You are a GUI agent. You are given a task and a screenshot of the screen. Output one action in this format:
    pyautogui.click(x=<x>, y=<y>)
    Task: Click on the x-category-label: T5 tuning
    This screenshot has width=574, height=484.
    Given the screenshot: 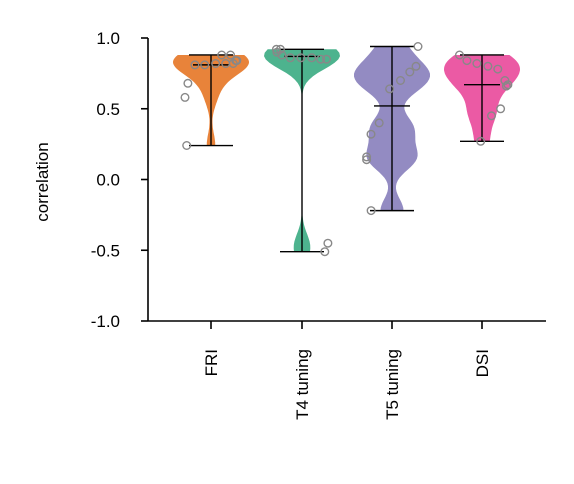 What is the action you would take?
    pyautogui.click(x=392, y=384)
    